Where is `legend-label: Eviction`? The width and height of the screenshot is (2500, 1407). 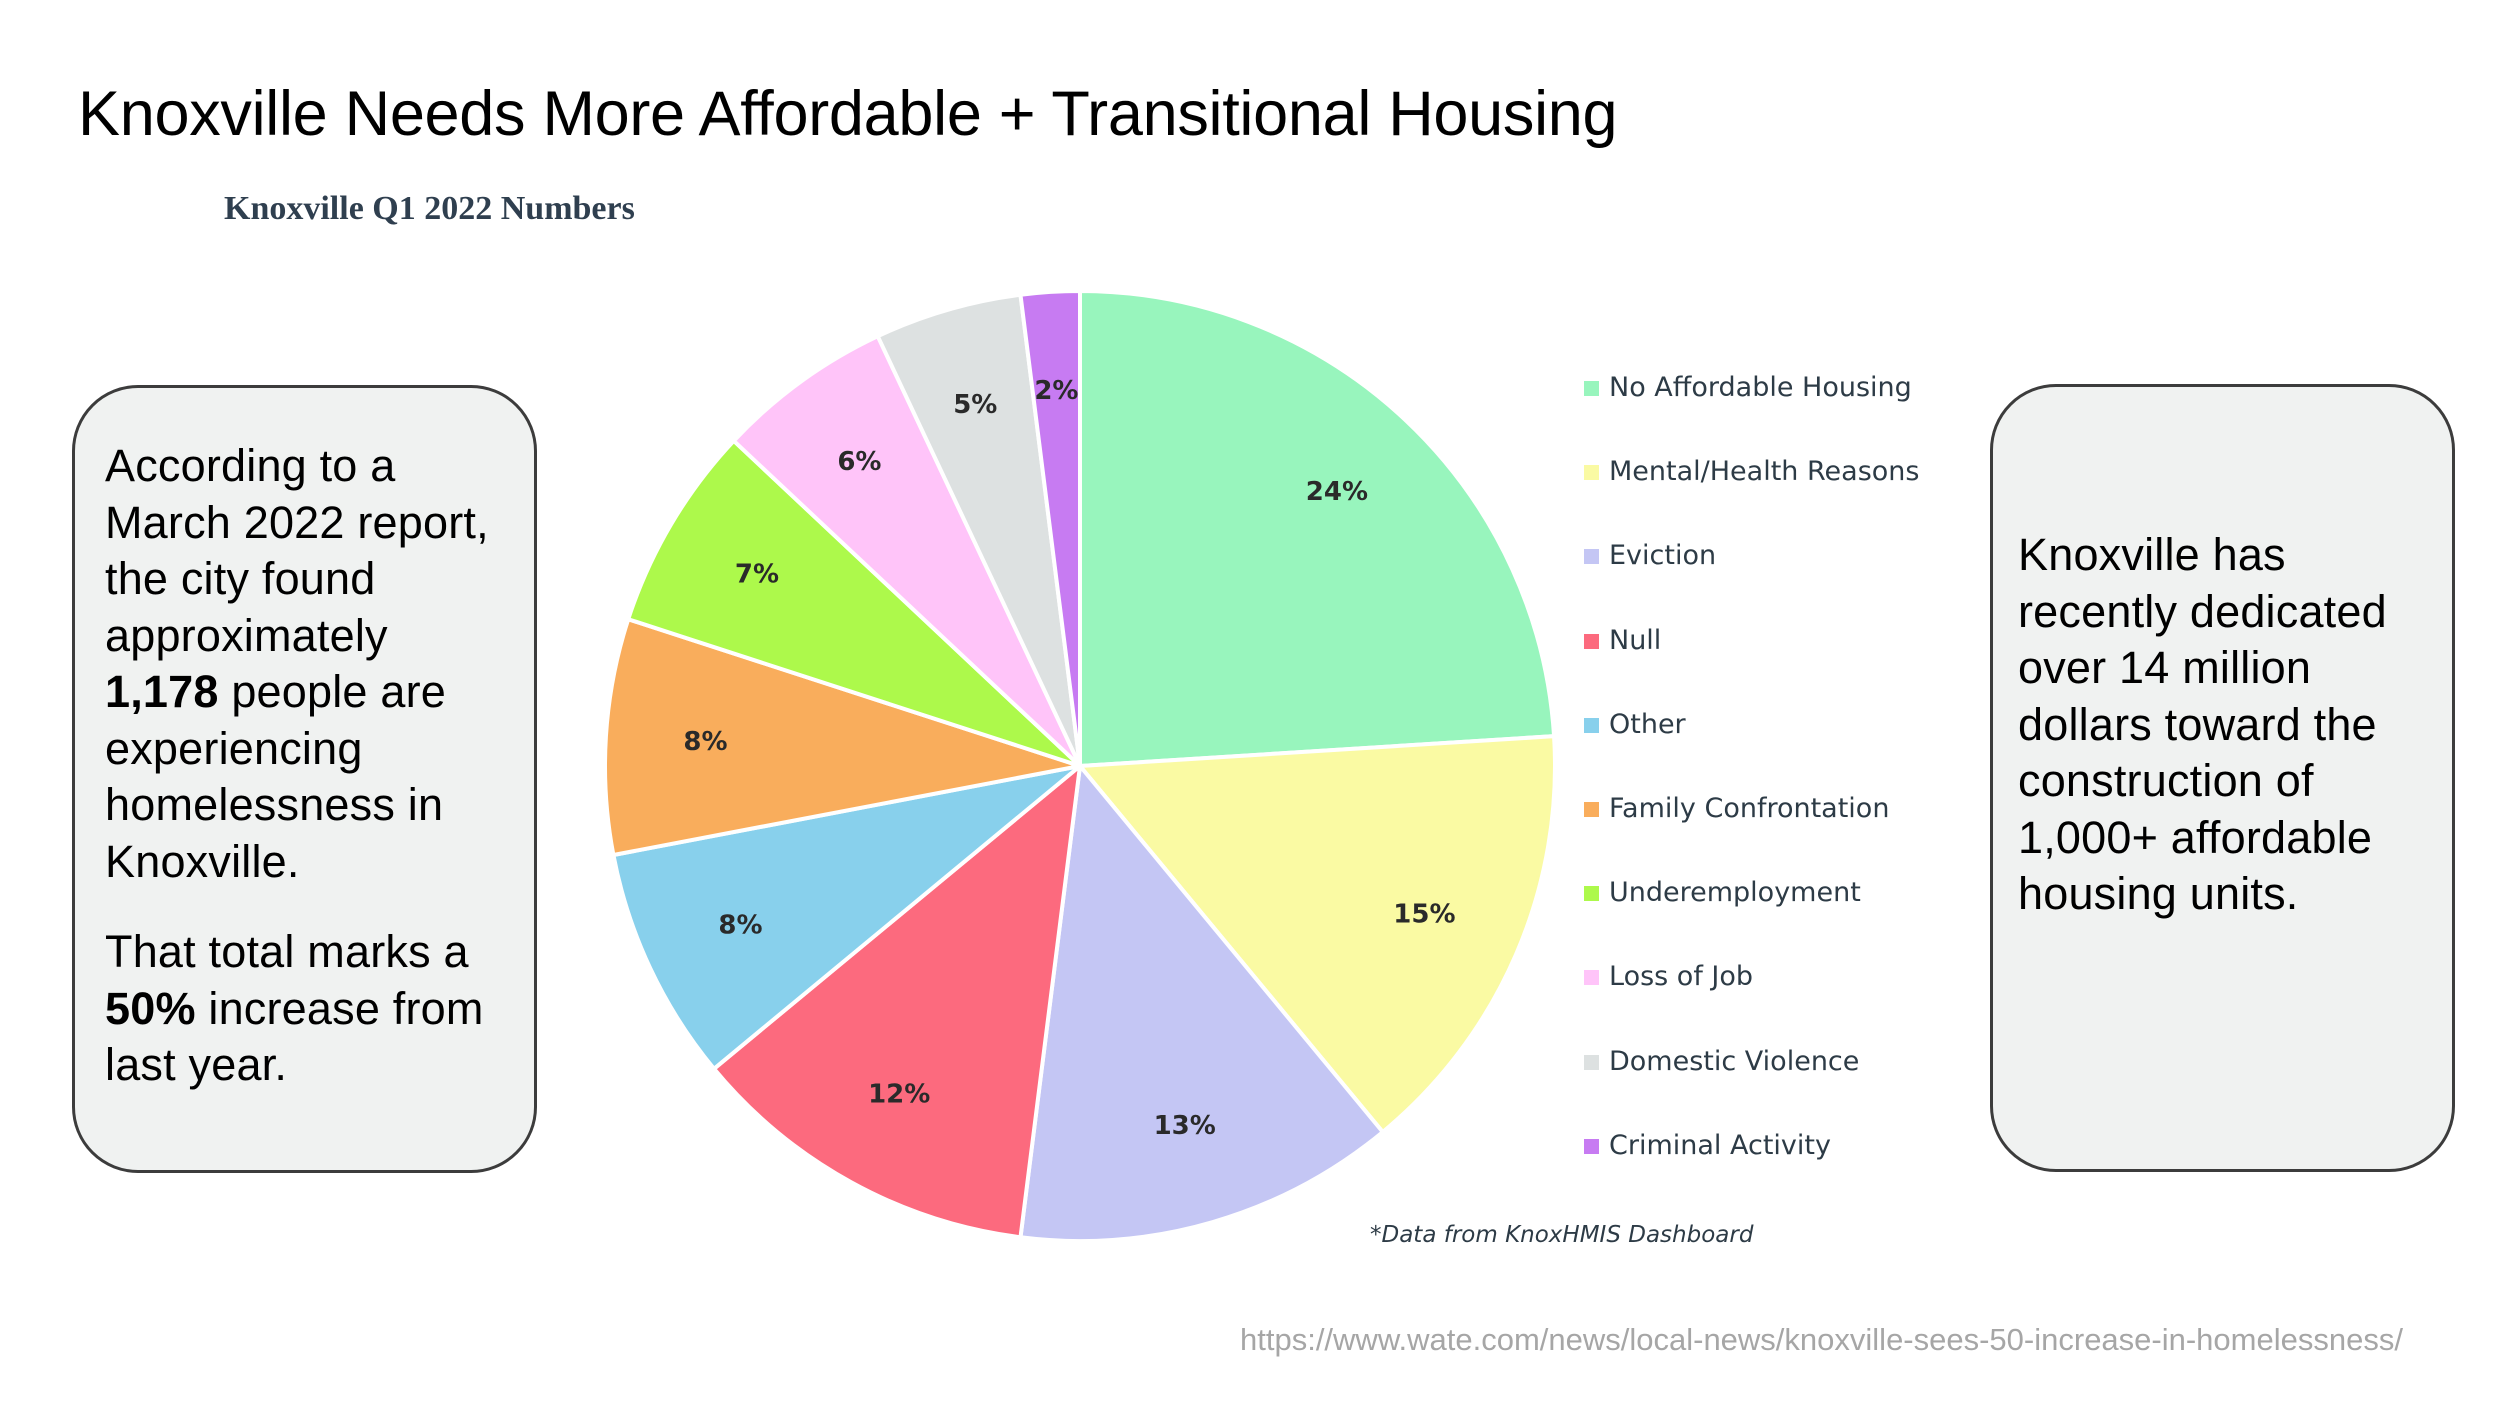 legend-label: Eviction is located at coordinates (1663, 556).